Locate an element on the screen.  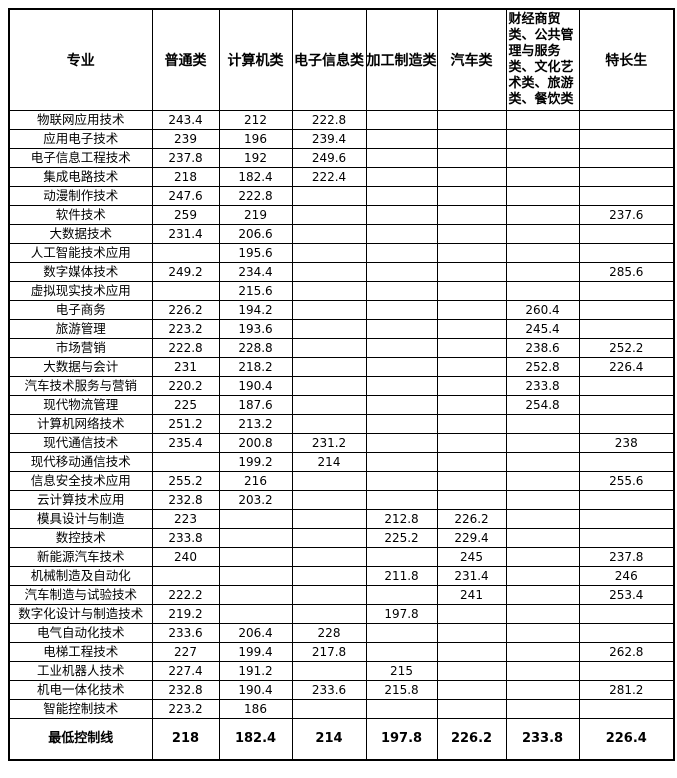
major-cell: 智能控制技术 is located at coordinates (80, 709).